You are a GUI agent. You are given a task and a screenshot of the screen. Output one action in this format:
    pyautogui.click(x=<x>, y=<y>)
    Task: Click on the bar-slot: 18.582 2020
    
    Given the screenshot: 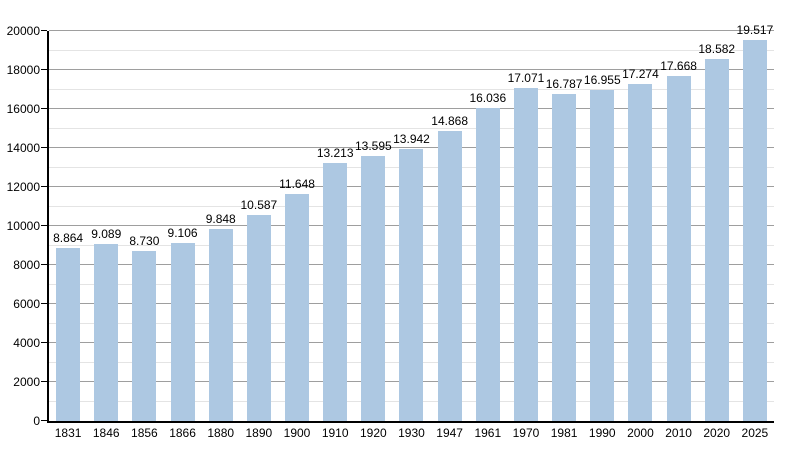 What is the action you would take?
    pyautogui.click(x=717, y=235)
    